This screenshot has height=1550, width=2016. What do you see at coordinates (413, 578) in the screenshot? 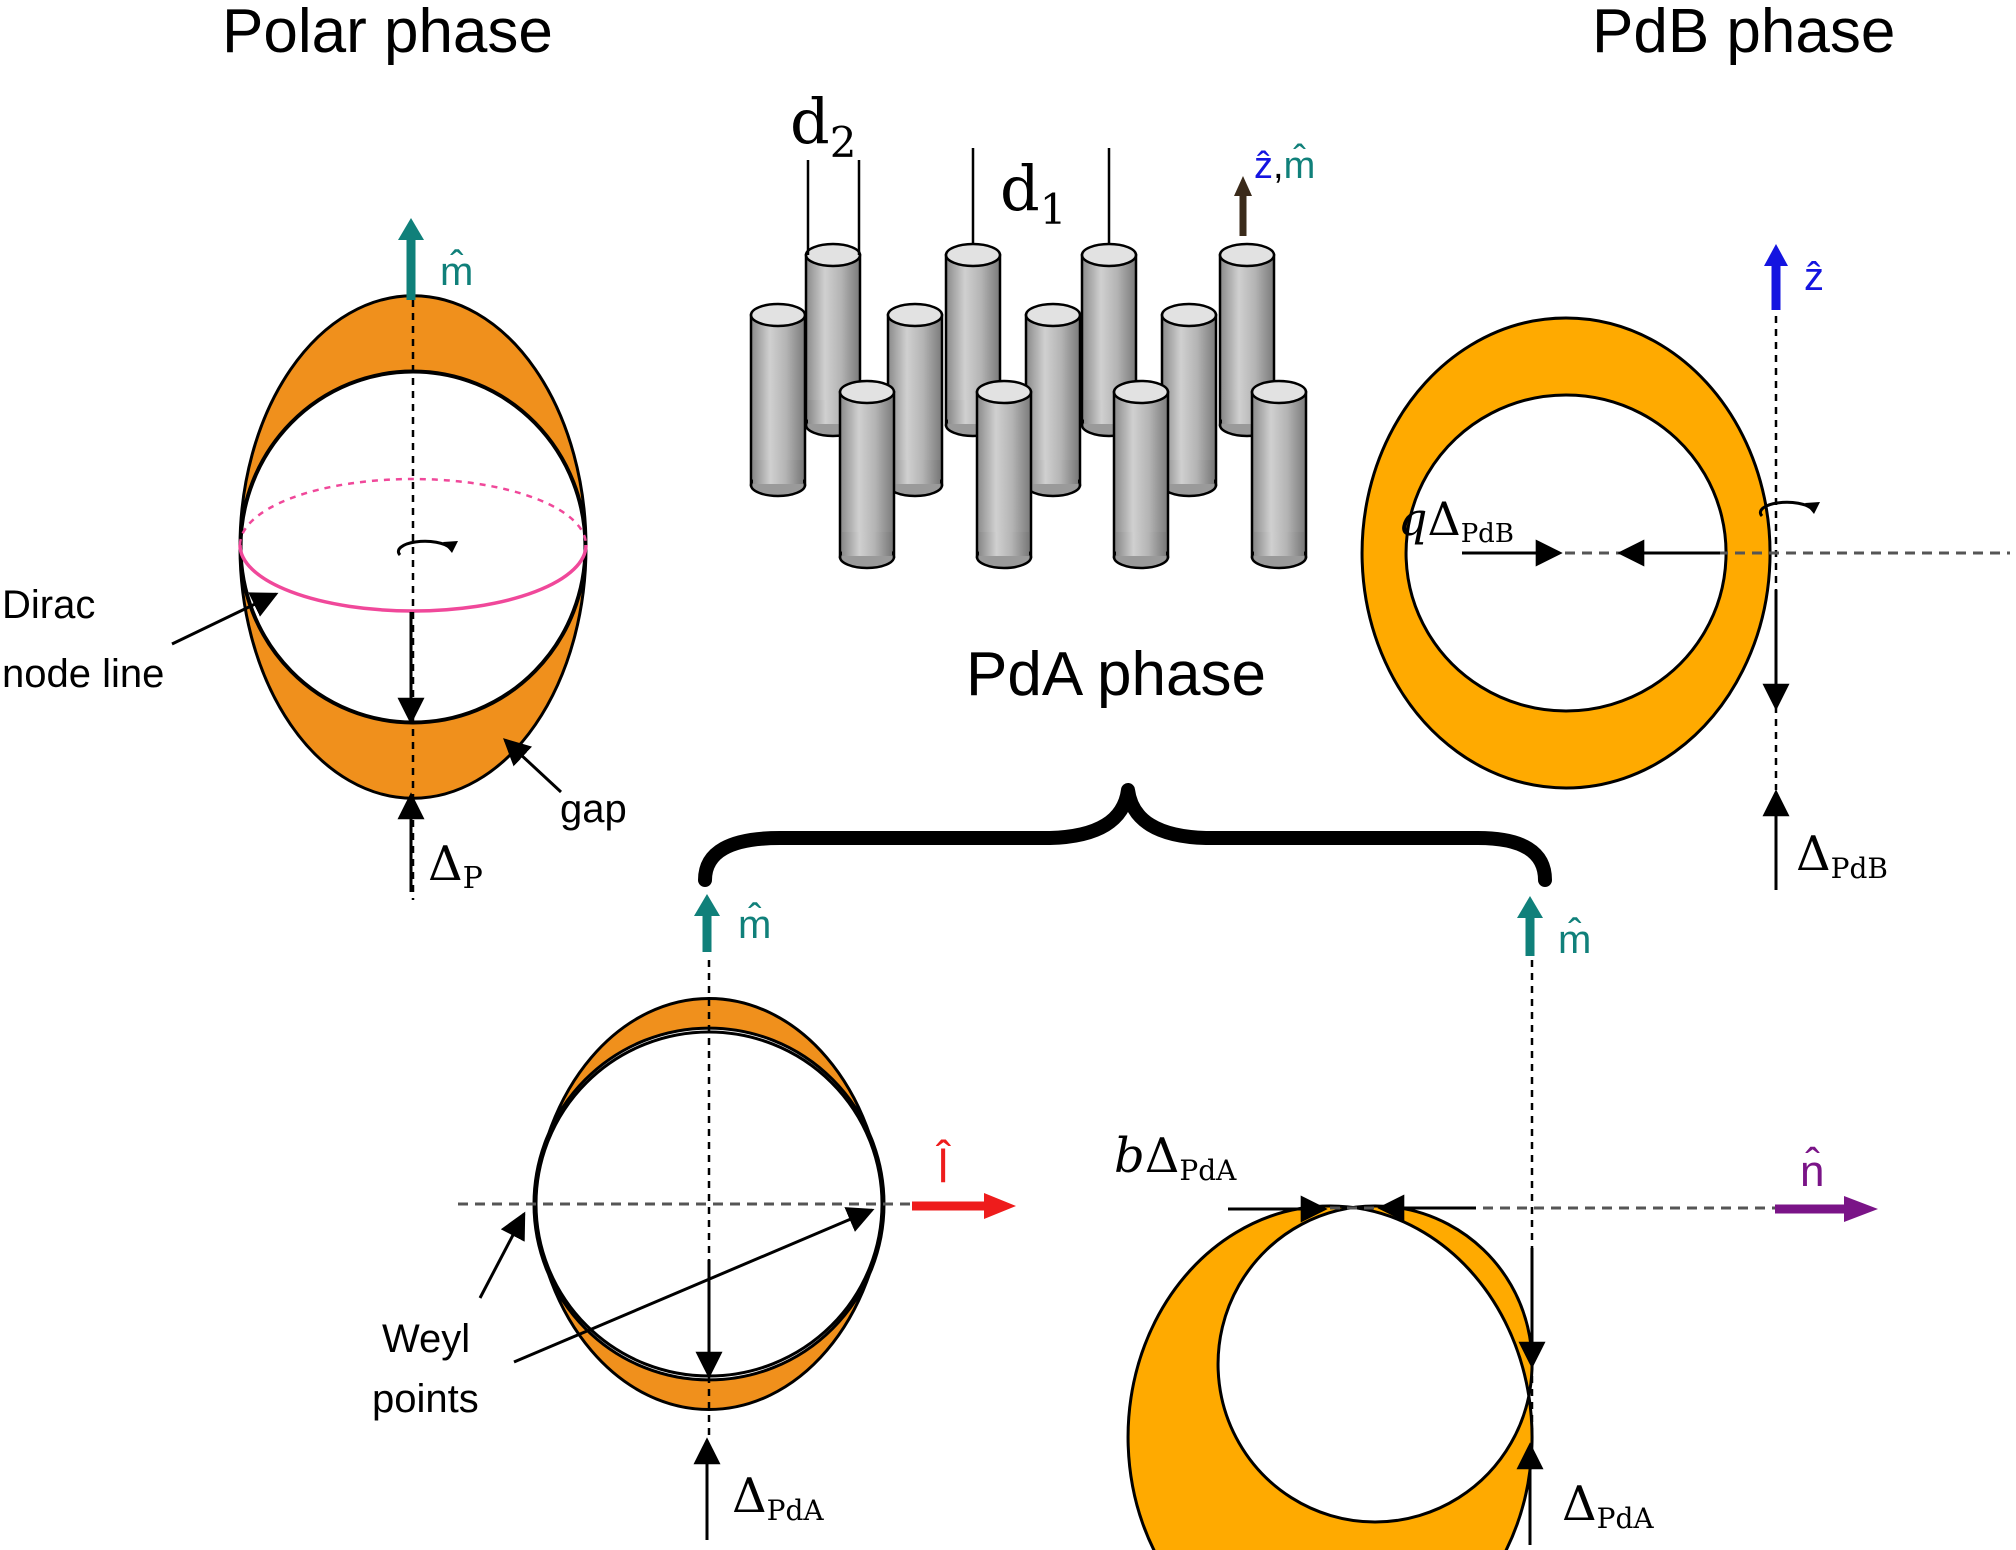
I see `polar-node-line-front` at bounding box center [413, 578].